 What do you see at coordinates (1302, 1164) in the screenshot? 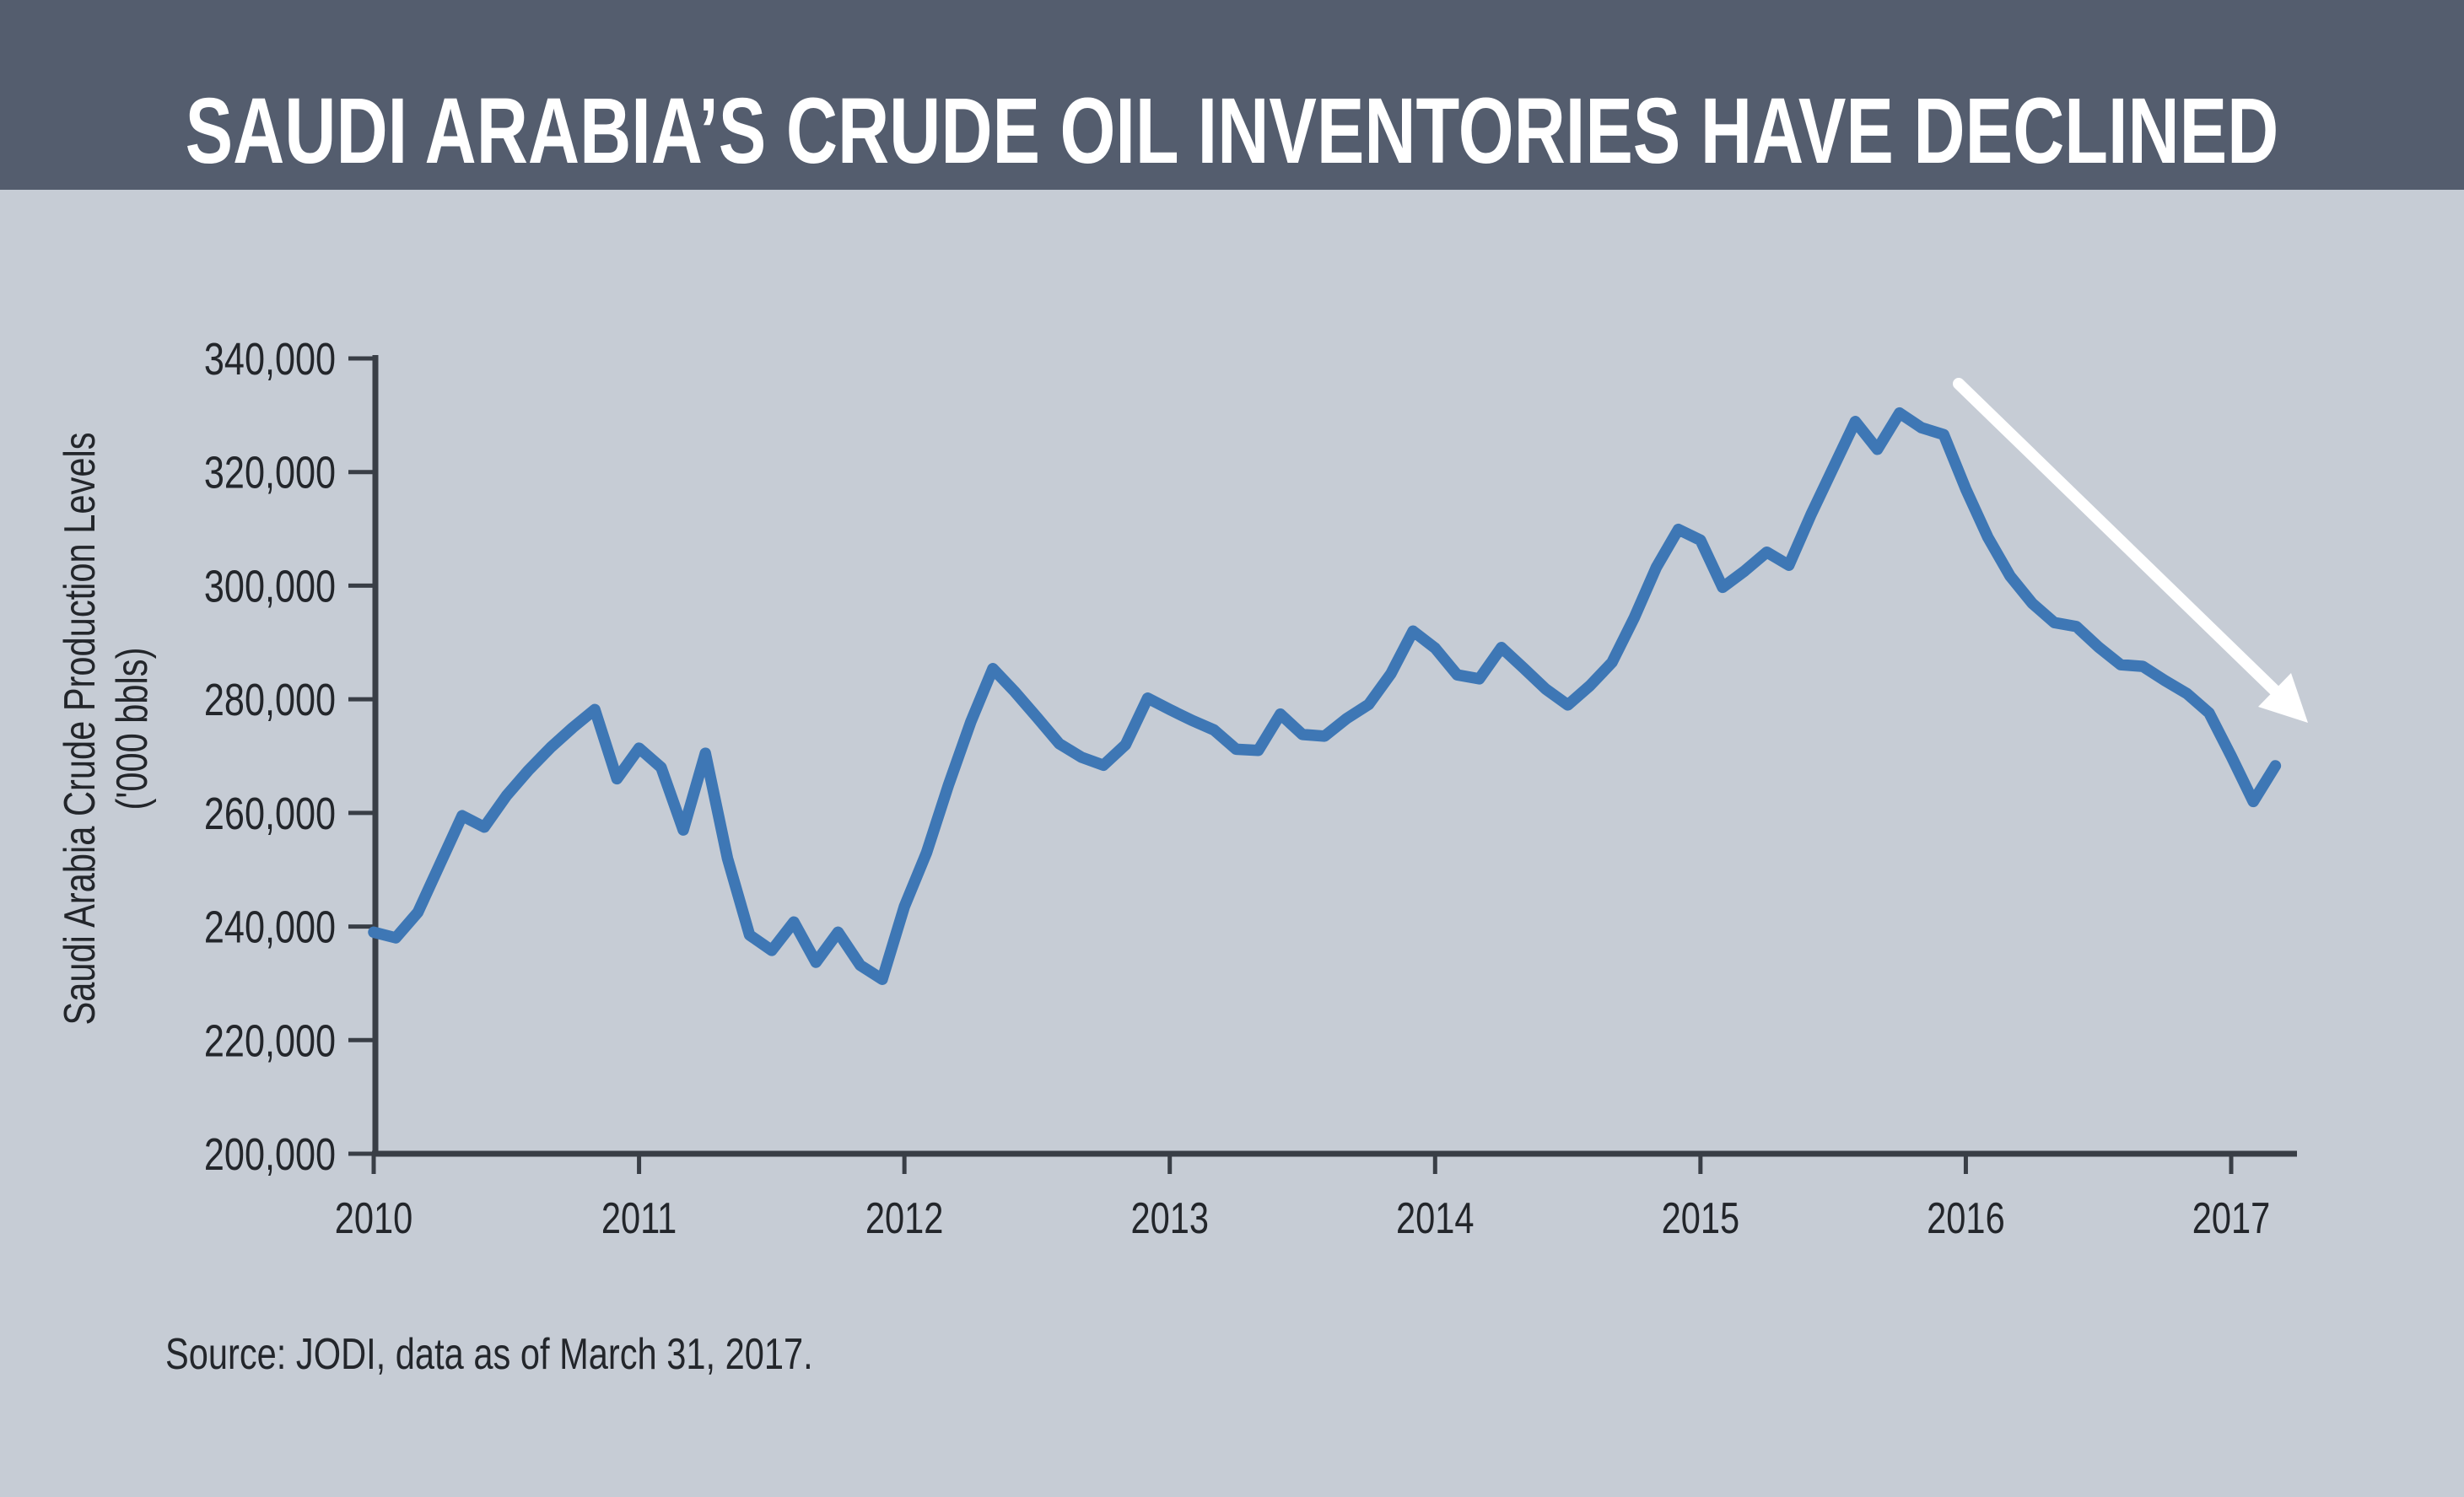
I see `x-axis-ticks` at bounding box center [1302, 1164].